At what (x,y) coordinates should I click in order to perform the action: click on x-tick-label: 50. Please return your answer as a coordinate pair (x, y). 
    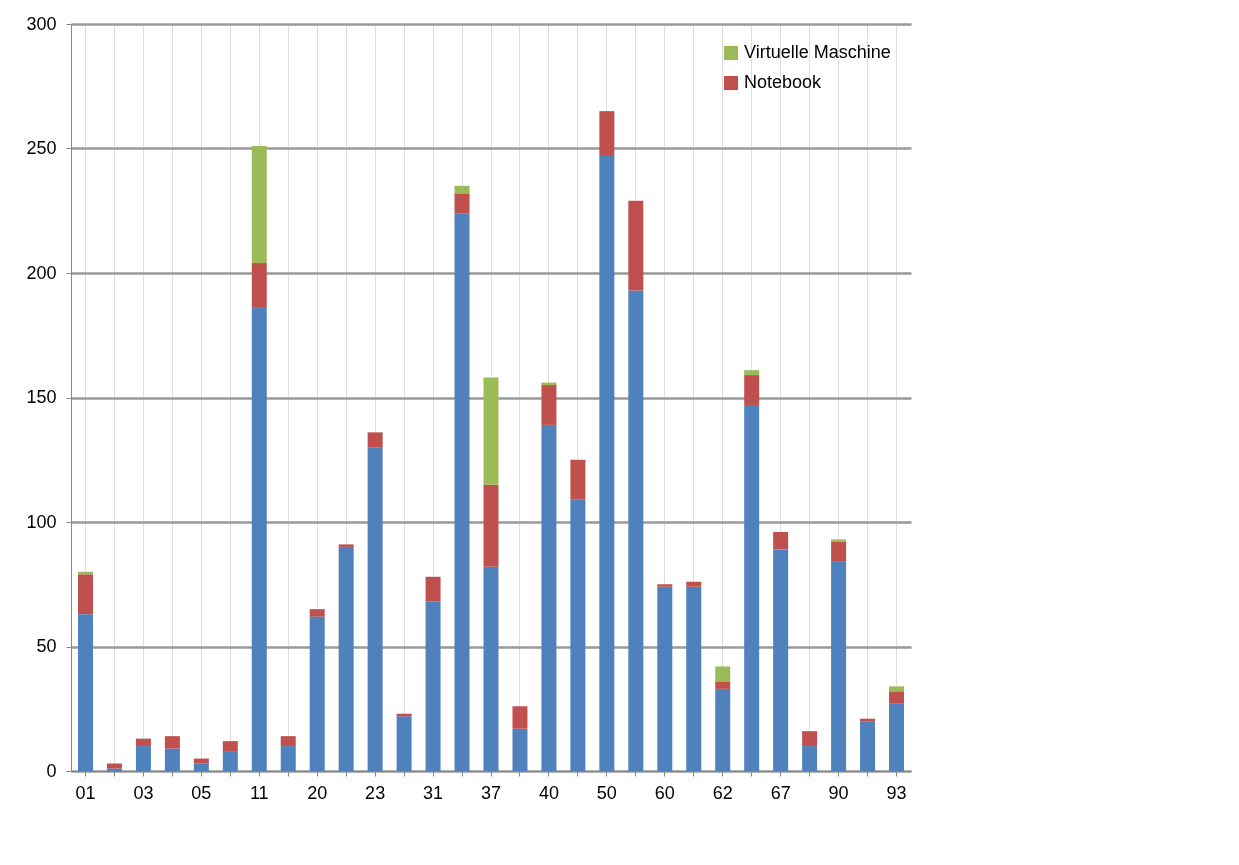
    Looking at the image, I should click on (606, 792).